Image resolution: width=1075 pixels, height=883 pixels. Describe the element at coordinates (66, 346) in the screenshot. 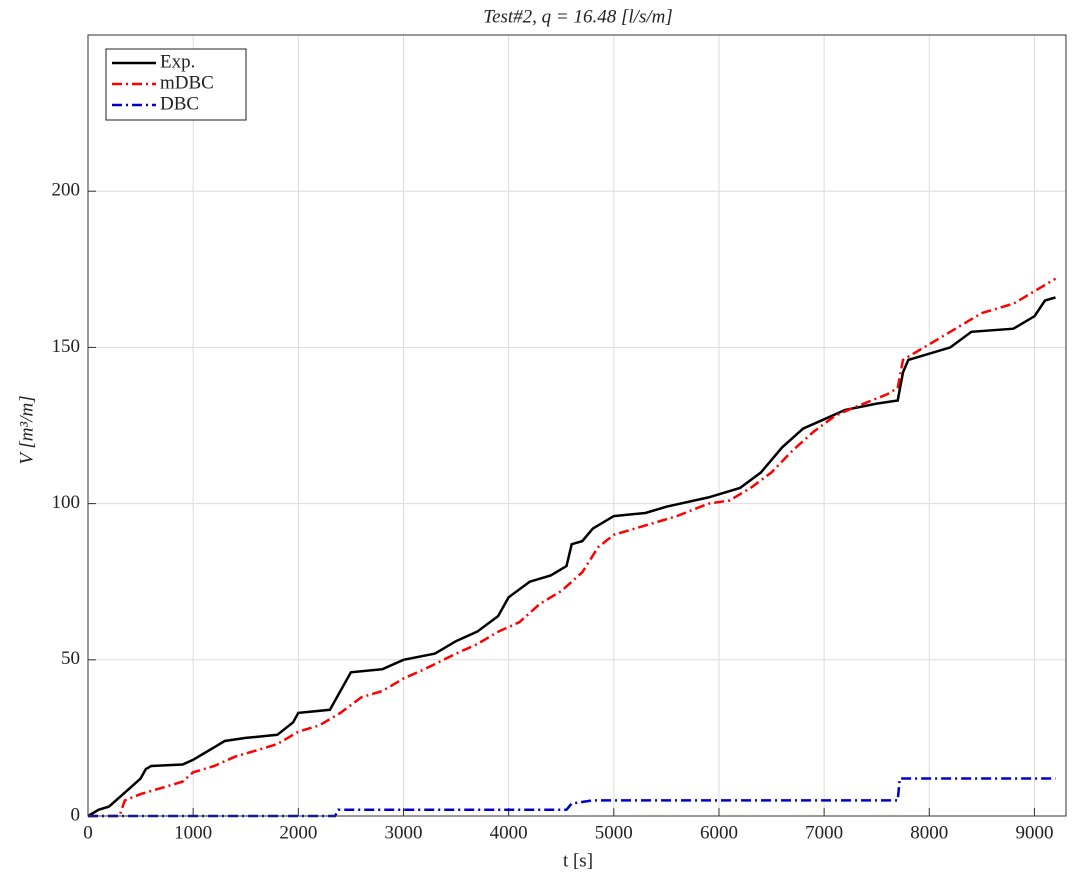

I see `y-tick-label: 150` at that location.